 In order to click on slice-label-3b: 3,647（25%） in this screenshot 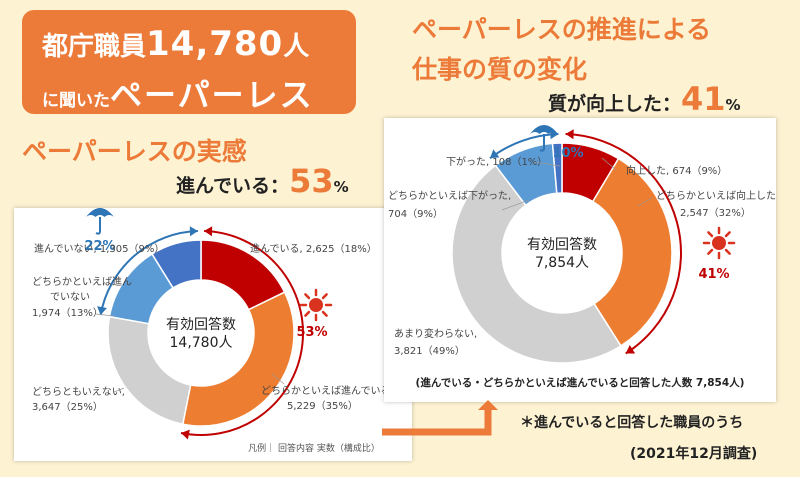, I will do `click(67, 407)`.